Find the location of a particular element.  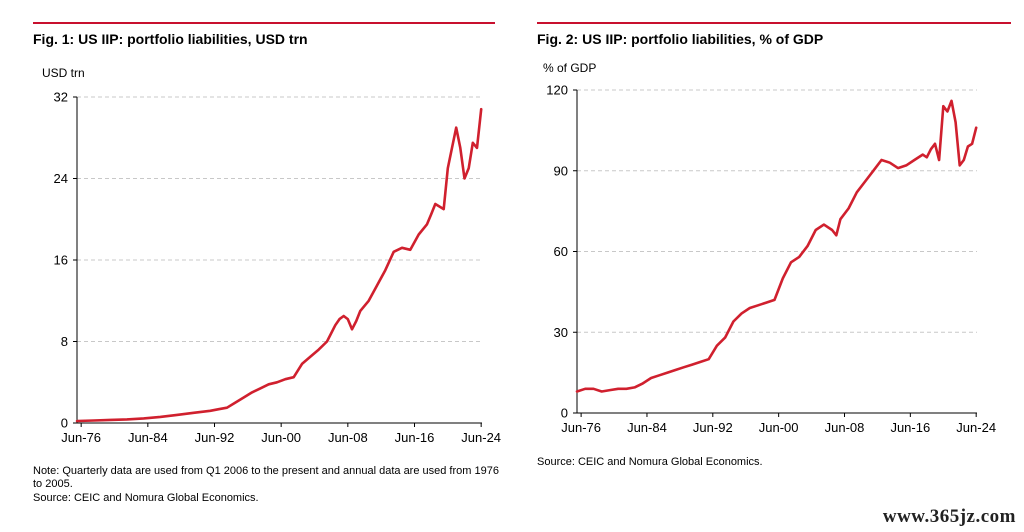

y-tick-label: 30 is located at coordinates (561, 332).